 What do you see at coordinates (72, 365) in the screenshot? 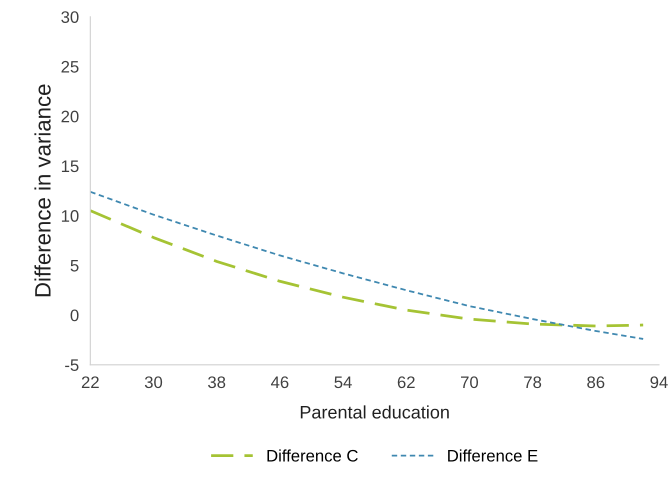
I see `y-tick-label: -5` at bounding box center [72, 365].